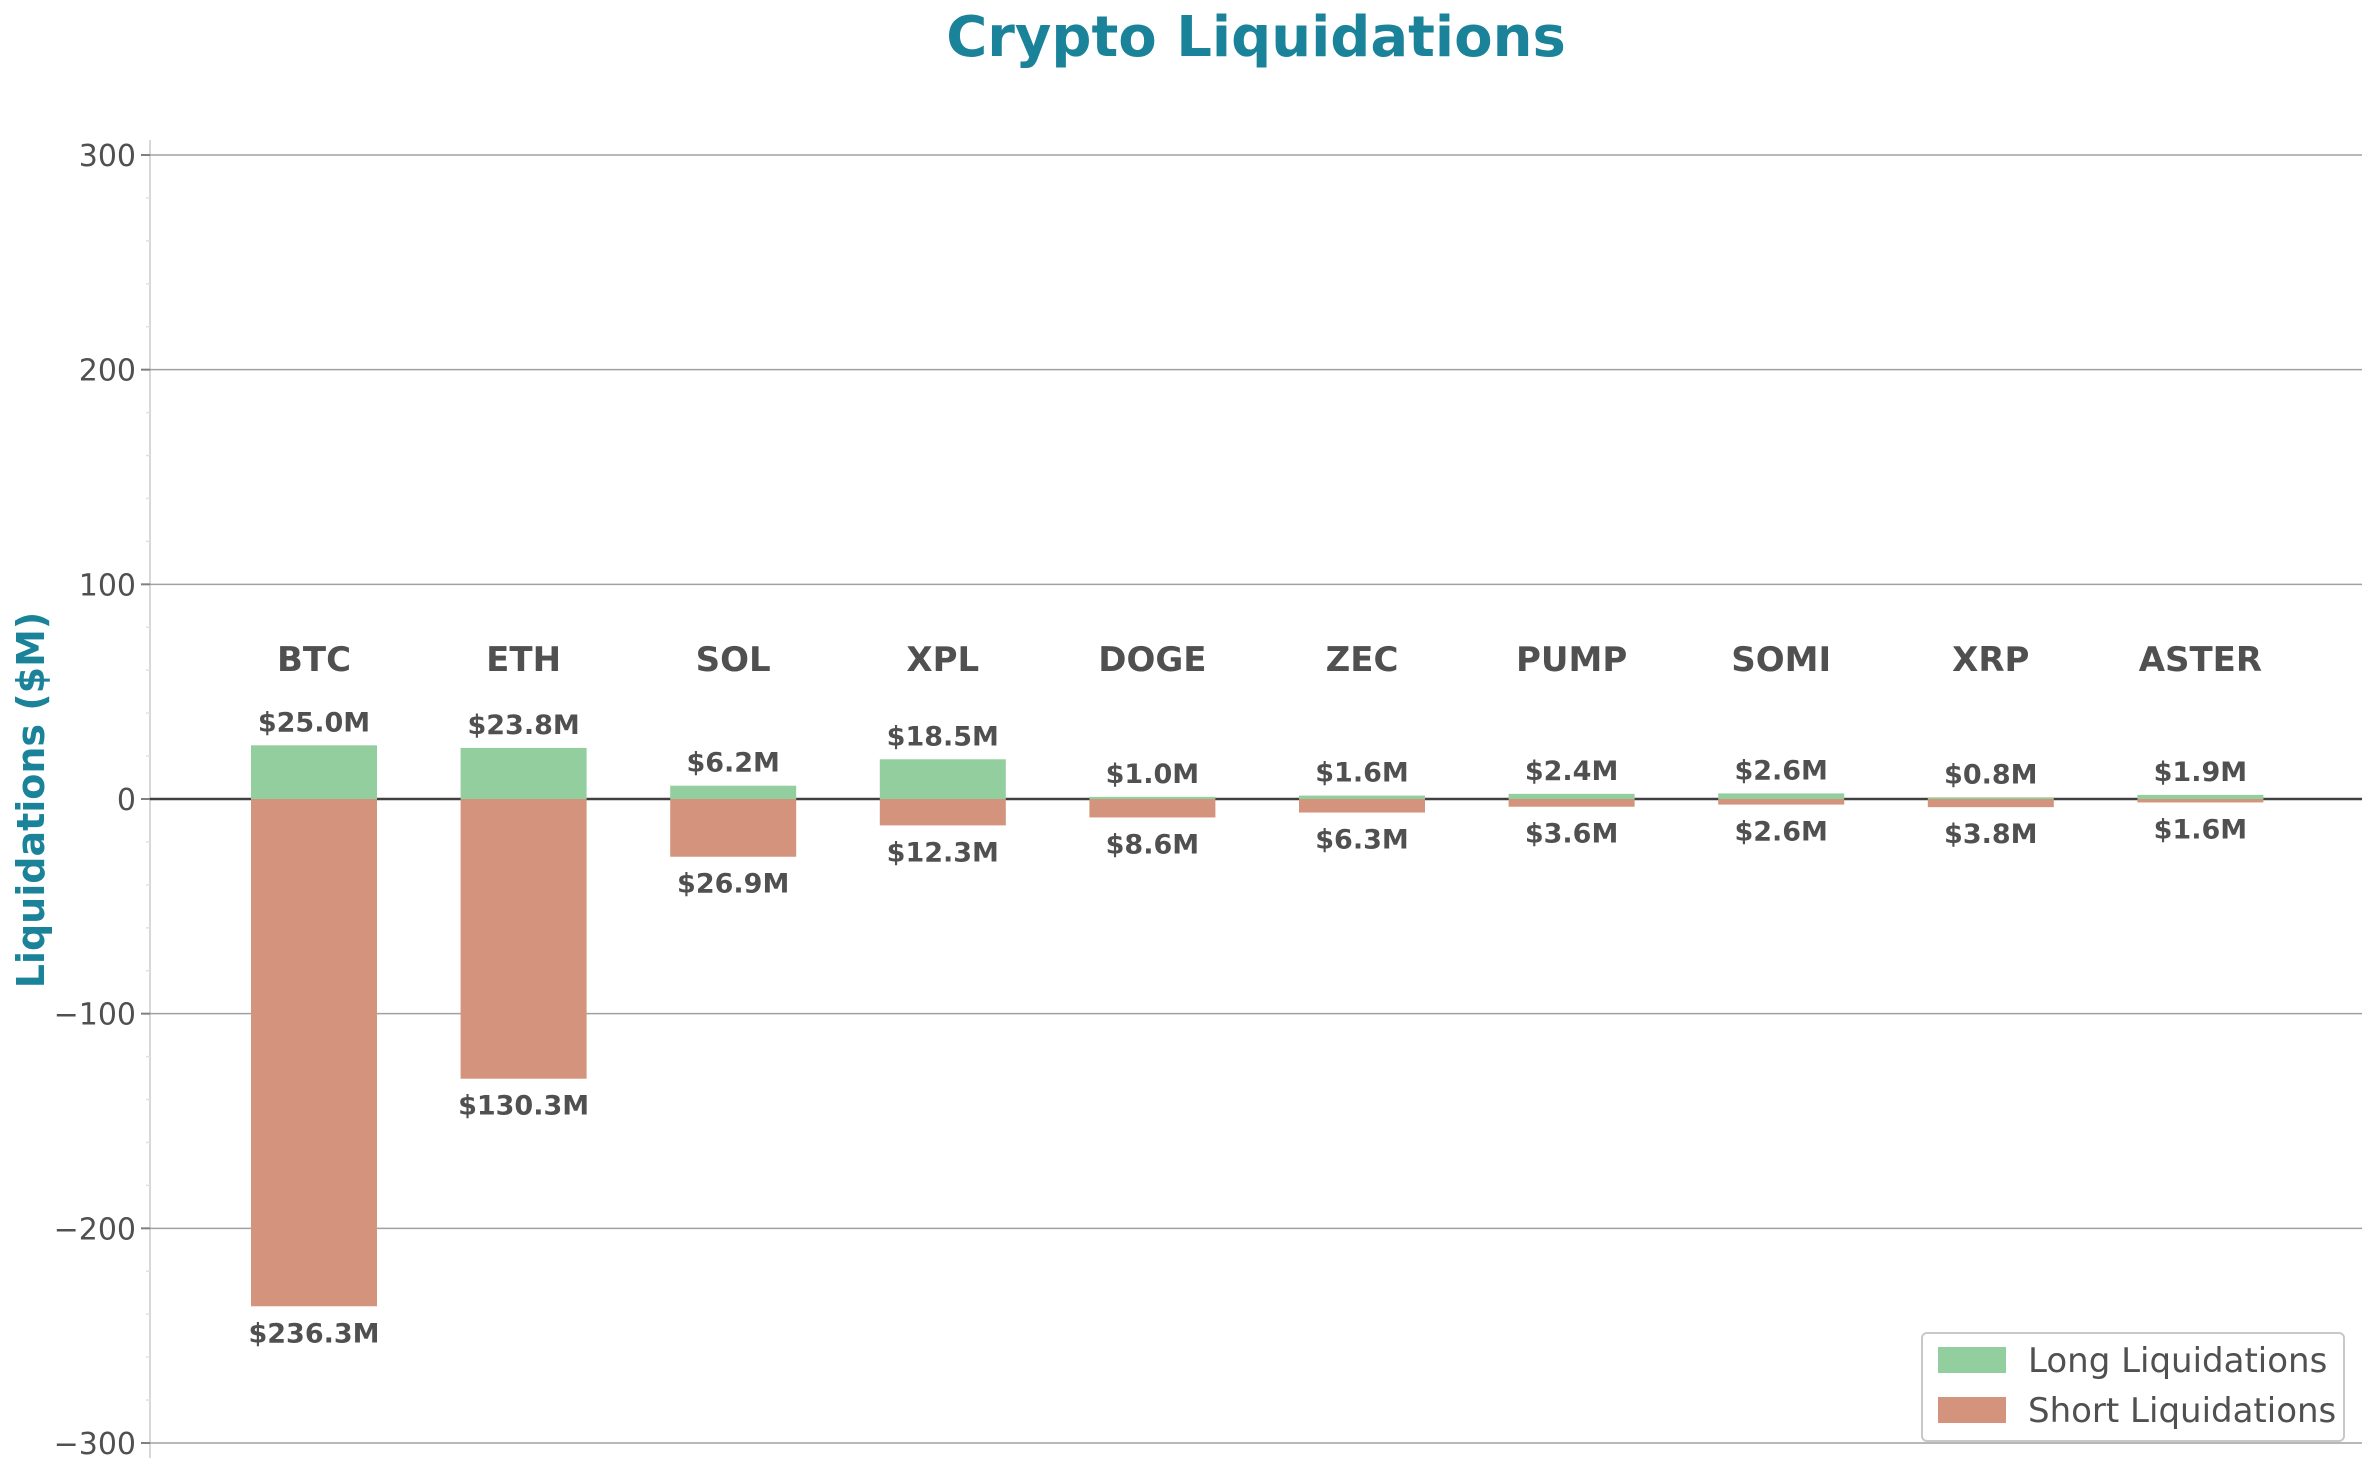  Describe the element at coordinates (107, 371) in the screenshot. I see `y-tick-label: 200` at that location.